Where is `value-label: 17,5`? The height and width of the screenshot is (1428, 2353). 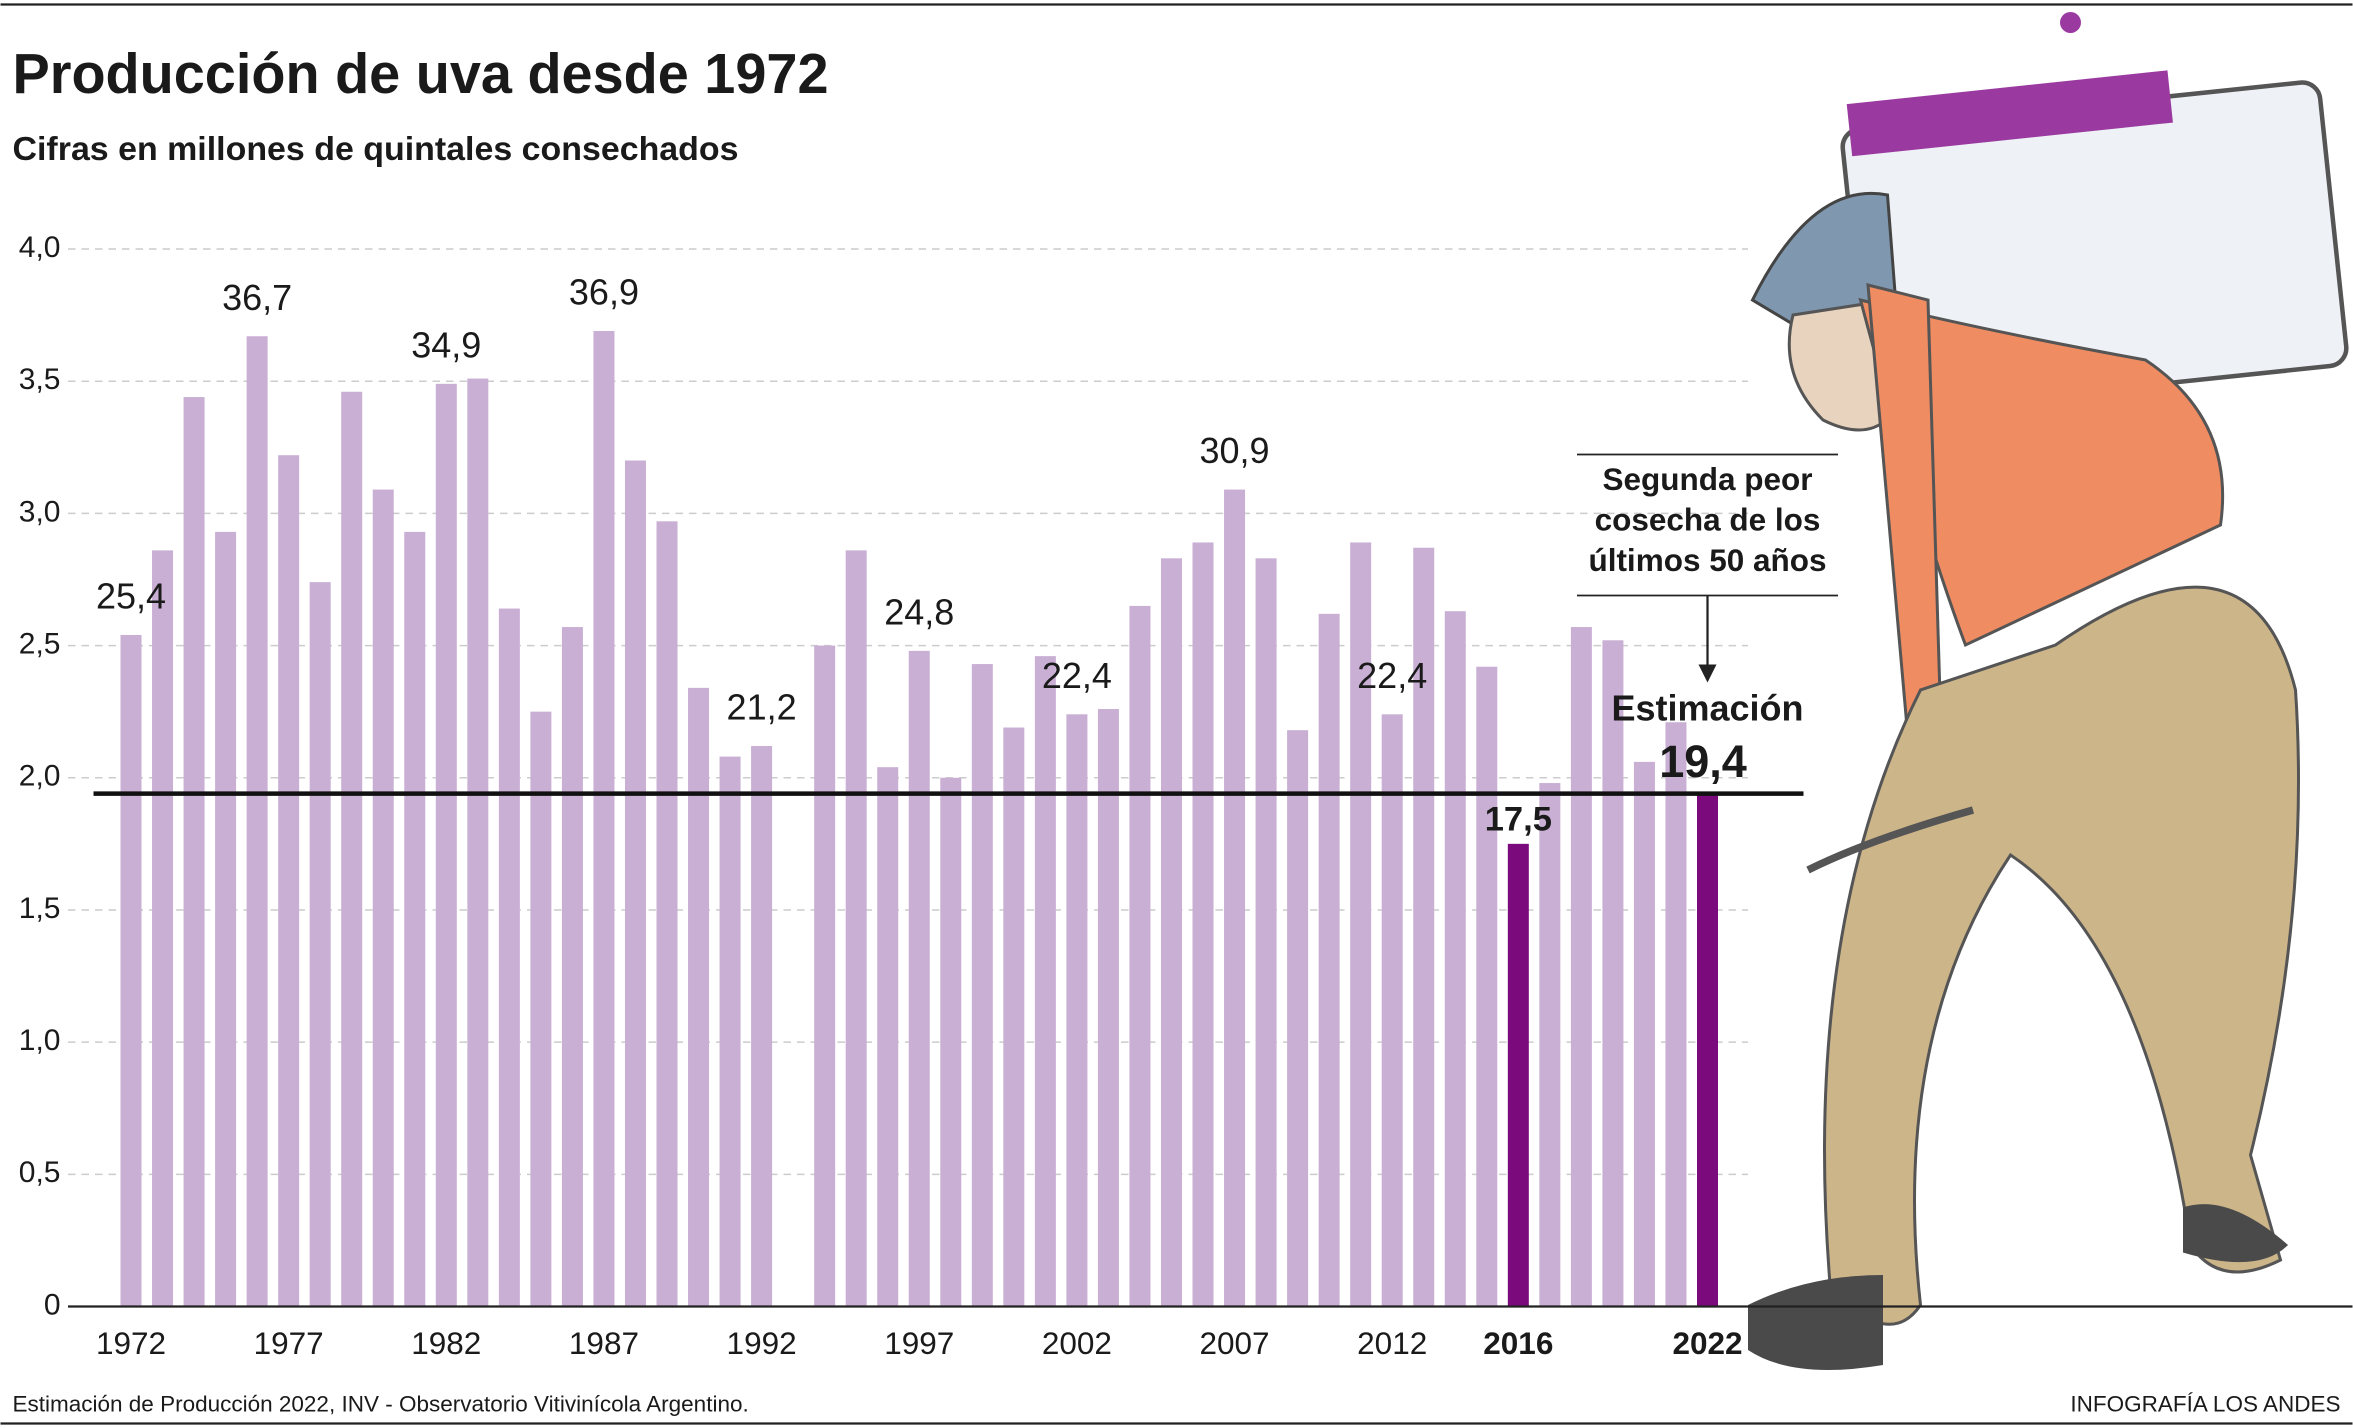 value-label: 17,5 is located at coordinates (1518, 819).